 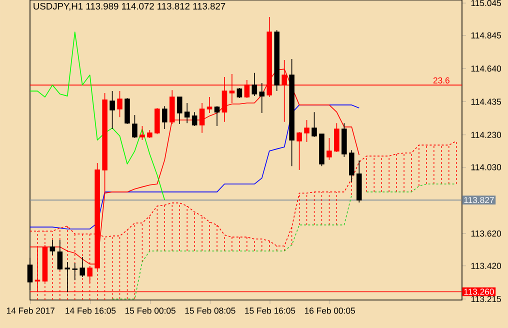 I want to click on x-tick-label: 16 Feb 00:05, so click(x=329, y=310).